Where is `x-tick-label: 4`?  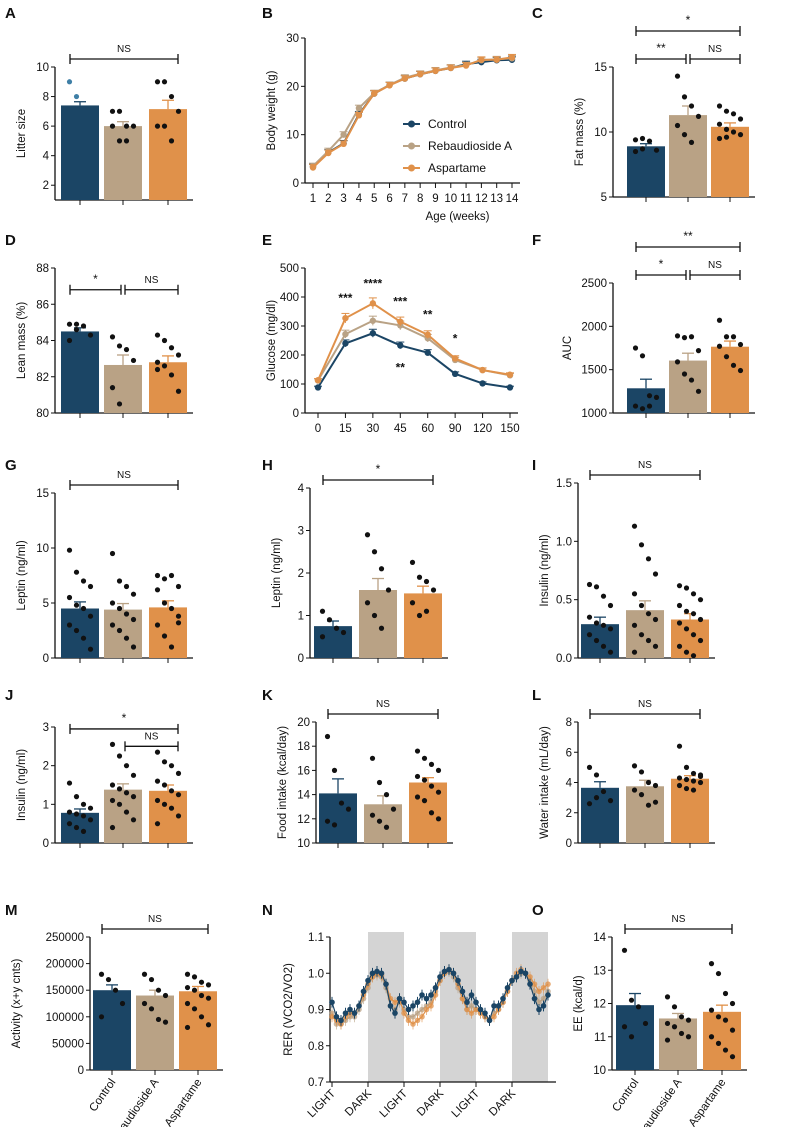 x-tick-label: 4 is located at coordinates (359, 199).